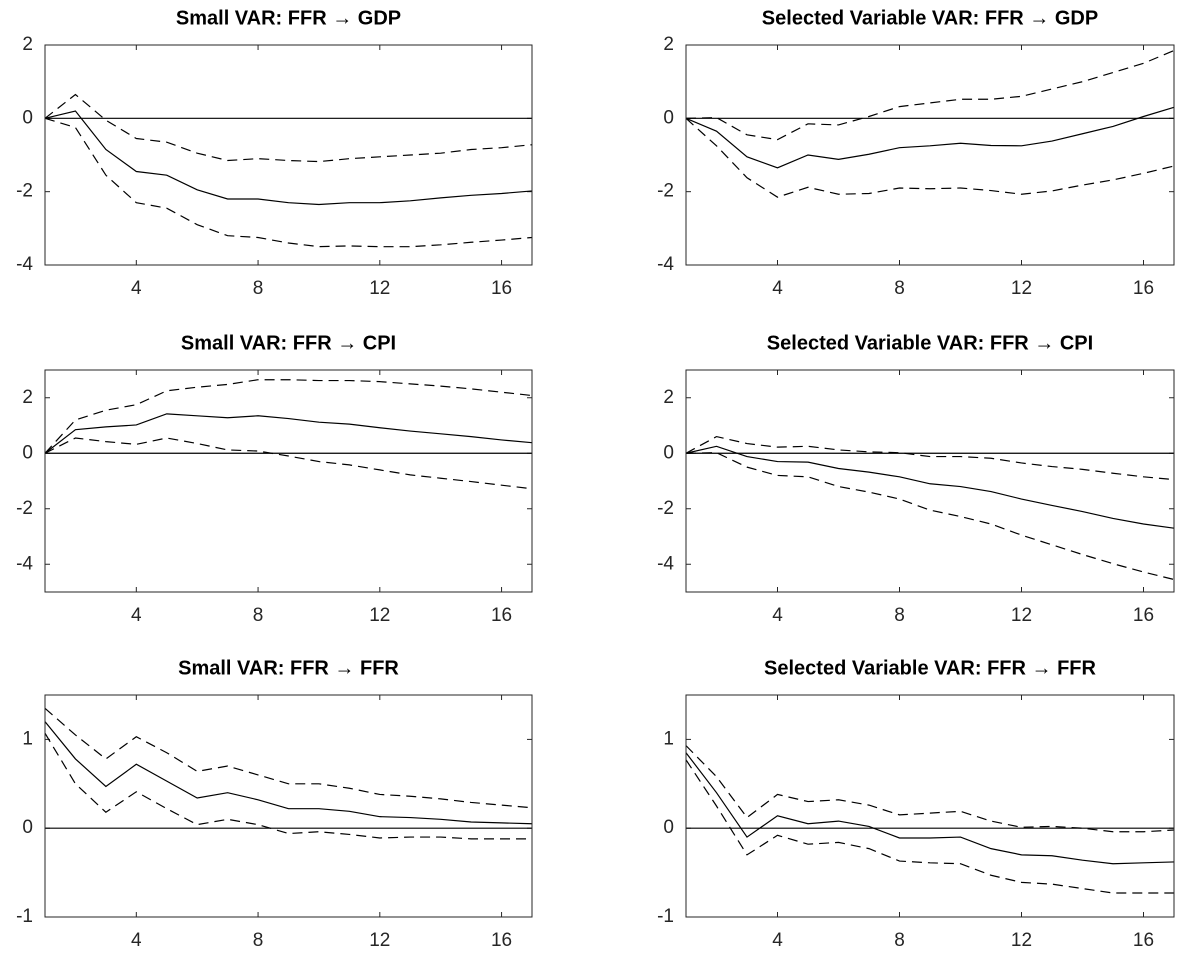 This screenshot has height=967, width=1184. I want to click on chart-title: Selected Variable VAR: FFR → FFR, so click(930, 668).